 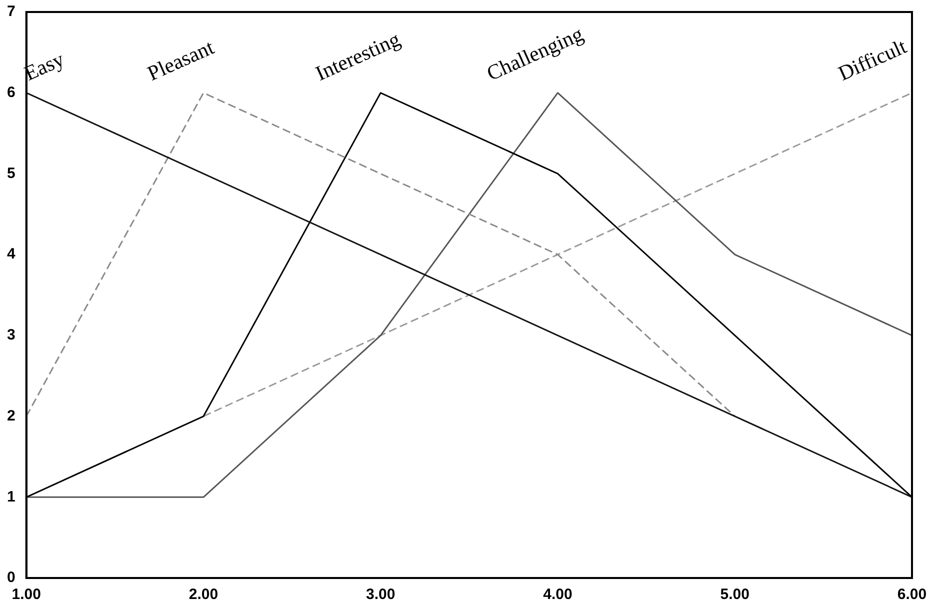 I want to click on x-tick-label: 1.00, so click(x=26, y=595).